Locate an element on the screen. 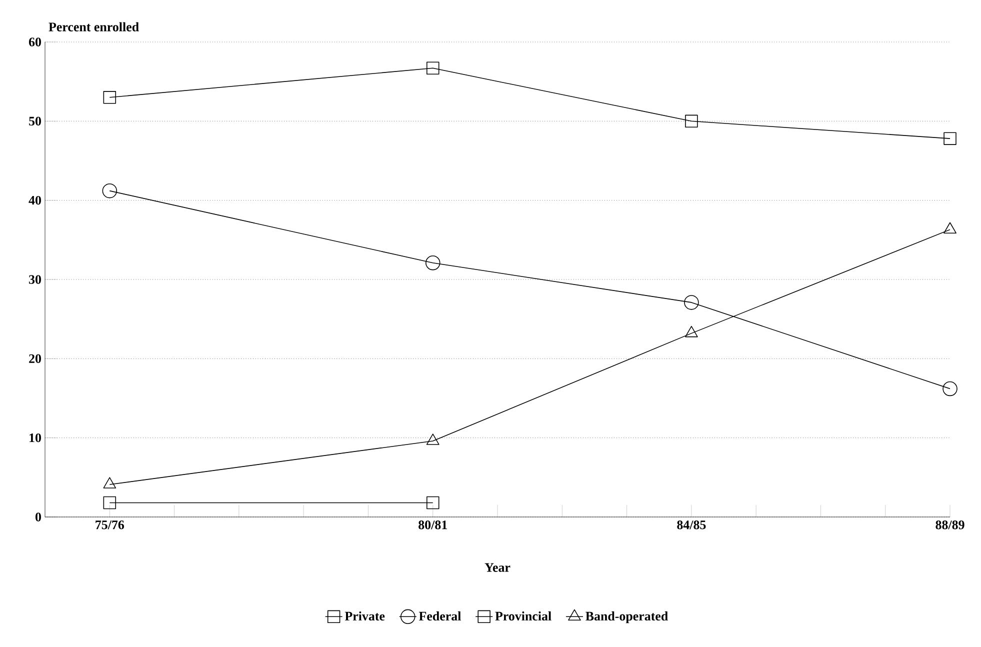  y-tick-label: 30 is located at coordinates (35, 279).